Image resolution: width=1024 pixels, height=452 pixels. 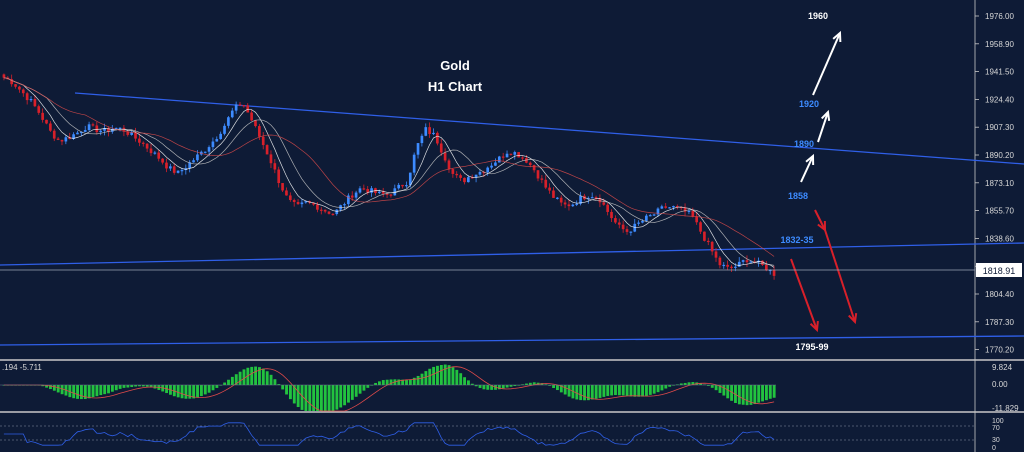 What do you see at coordinates (804, 144) in the screenshot?
I see `label-1890: 1890` at bounding box center [804, 144].